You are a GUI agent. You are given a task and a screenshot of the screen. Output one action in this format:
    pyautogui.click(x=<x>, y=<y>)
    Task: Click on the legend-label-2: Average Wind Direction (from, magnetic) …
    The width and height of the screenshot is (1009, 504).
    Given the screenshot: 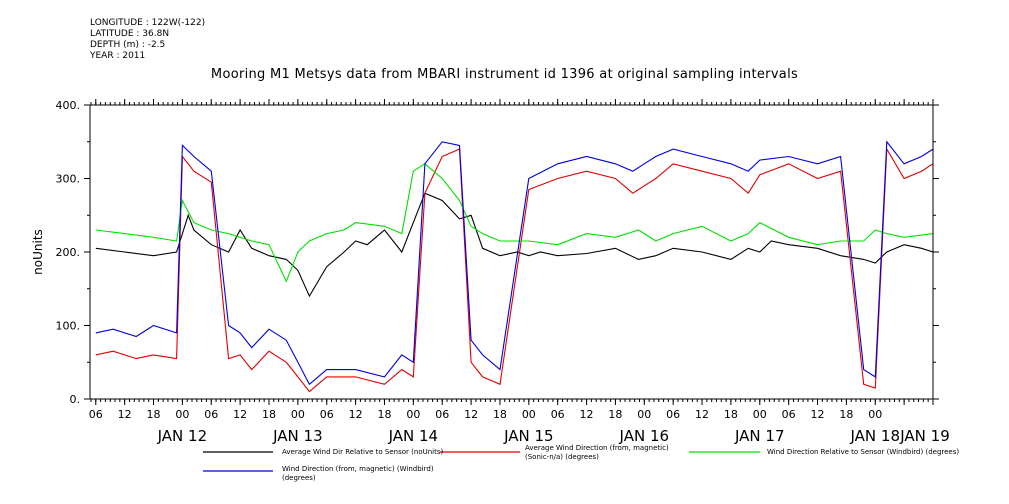 What is the action you would take?
    pyautogui.click(x=597, y=452)
    